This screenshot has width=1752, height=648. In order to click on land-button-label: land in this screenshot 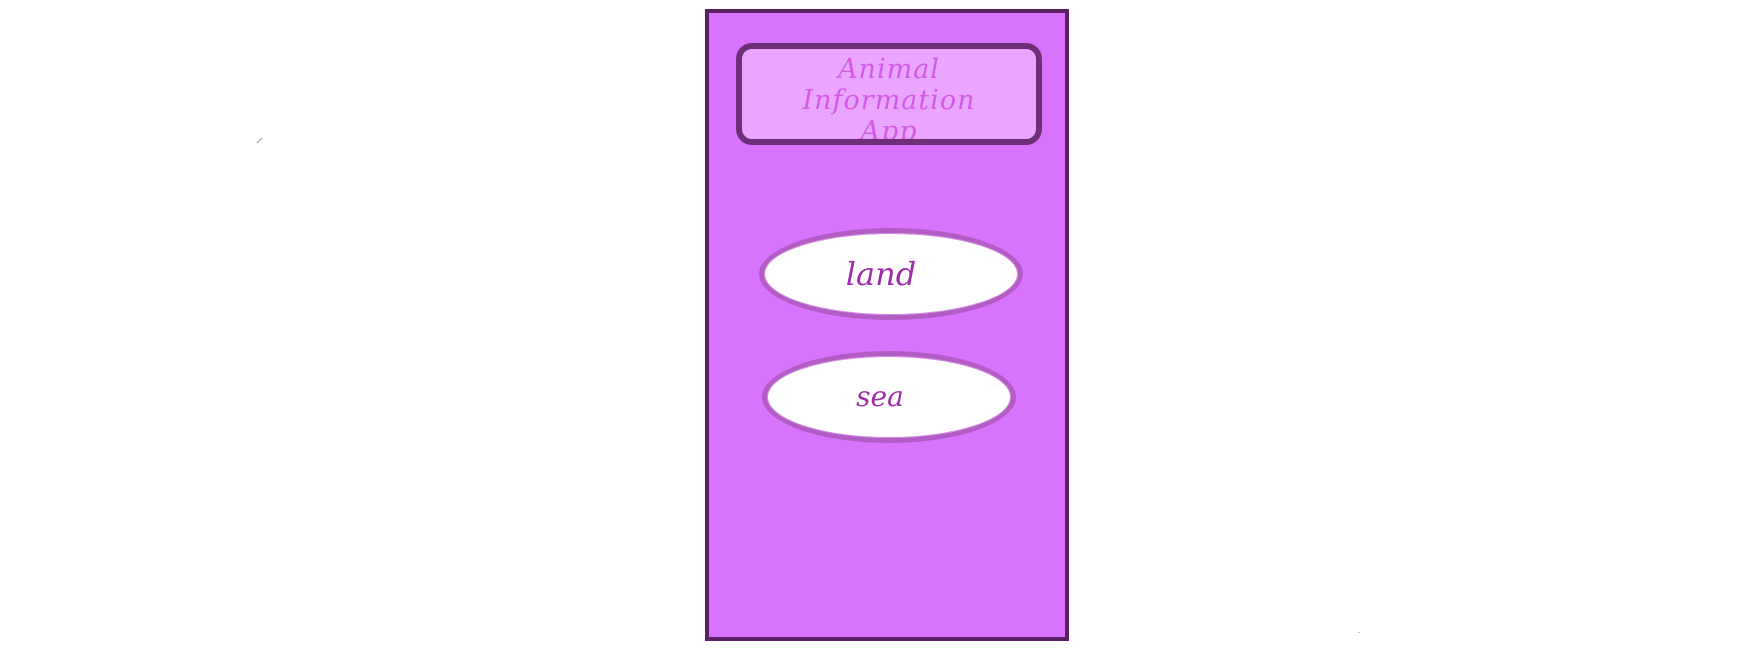, I will do `click(881, 274)`.